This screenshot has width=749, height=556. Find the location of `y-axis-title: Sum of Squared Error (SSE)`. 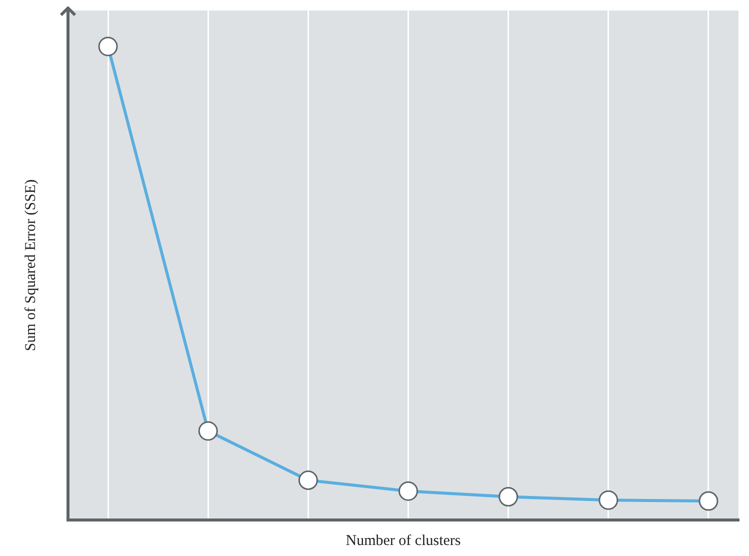

y-axis-title: Sum of Squared Error (SSE) is located at coordinates (30, 265).